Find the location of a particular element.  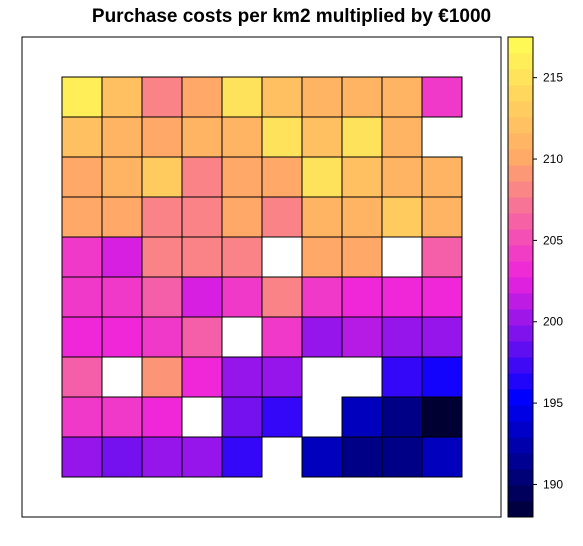

colorbar-tick-label: 205 is located at coordinates (553, 240).